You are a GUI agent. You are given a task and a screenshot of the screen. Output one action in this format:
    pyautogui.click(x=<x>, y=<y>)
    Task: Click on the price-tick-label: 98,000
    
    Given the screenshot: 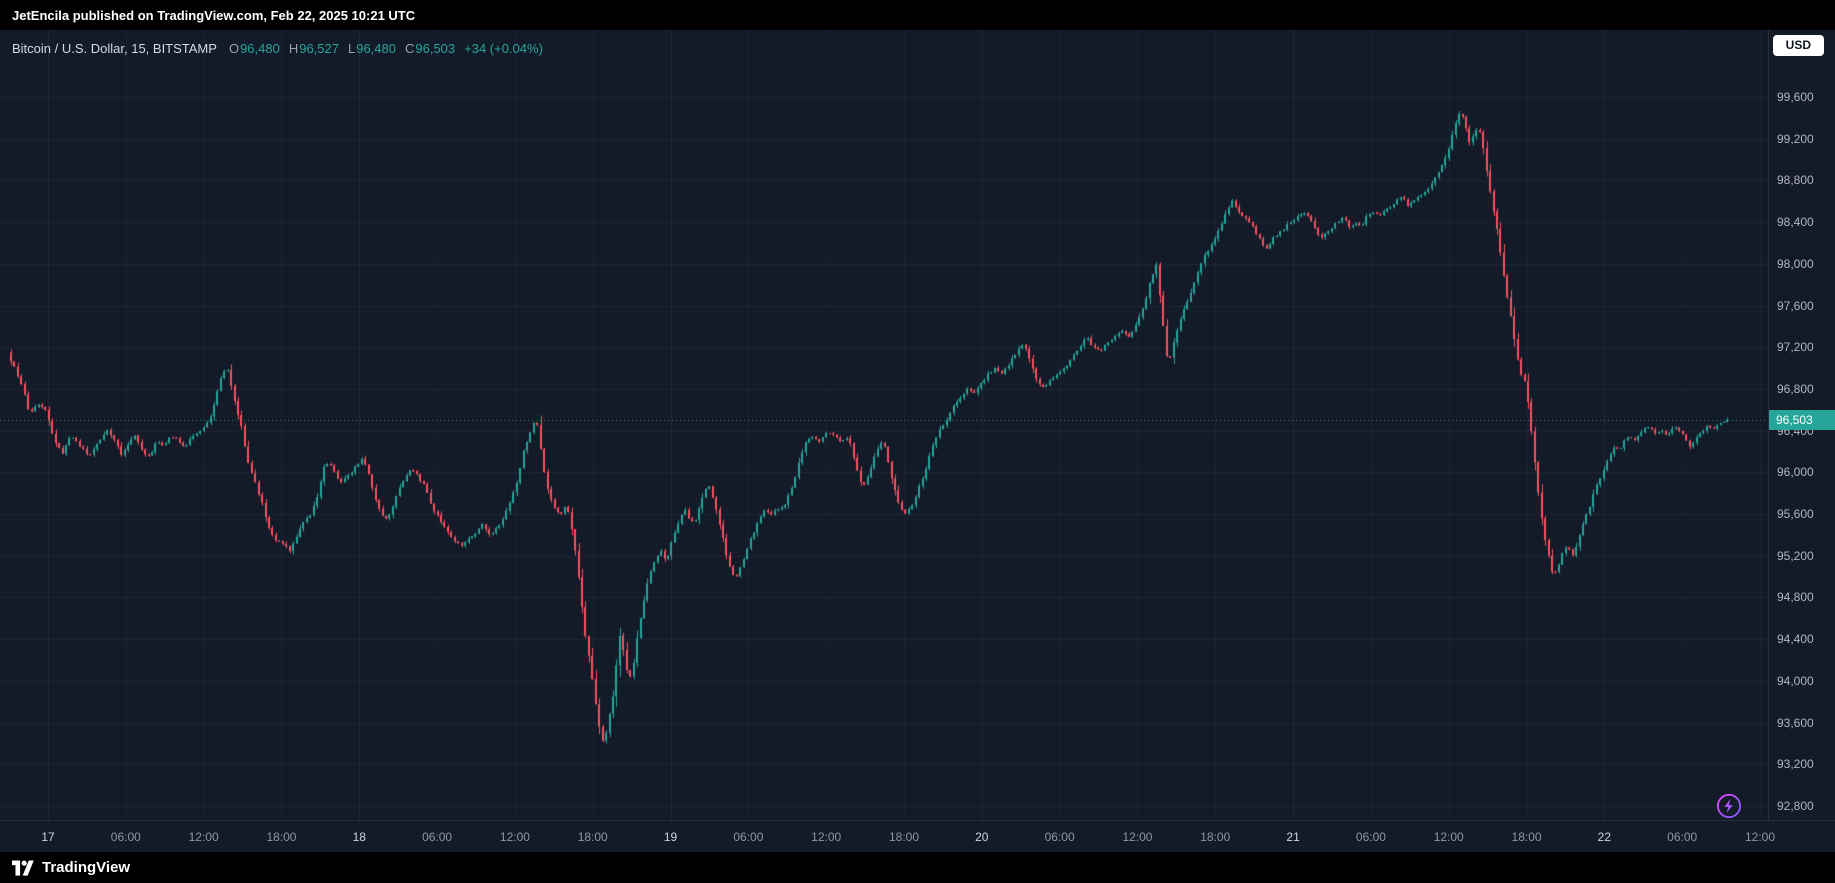 What is the action you would take?
    pyautogui.click(x=1795, y=263)
    